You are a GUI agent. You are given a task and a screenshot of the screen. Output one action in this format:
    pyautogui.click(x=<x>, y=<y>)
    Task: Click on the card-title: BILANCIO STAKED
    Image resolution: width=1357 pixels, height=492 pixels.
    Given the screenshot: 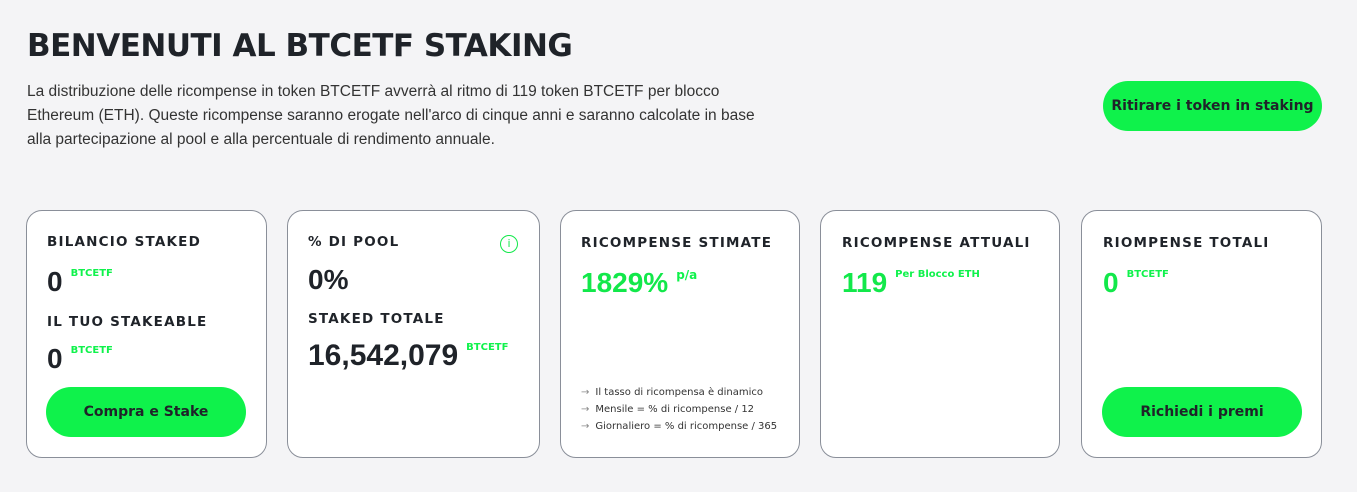 What is the action you would take?
    pyautogui.click(x=124, y=242)
    